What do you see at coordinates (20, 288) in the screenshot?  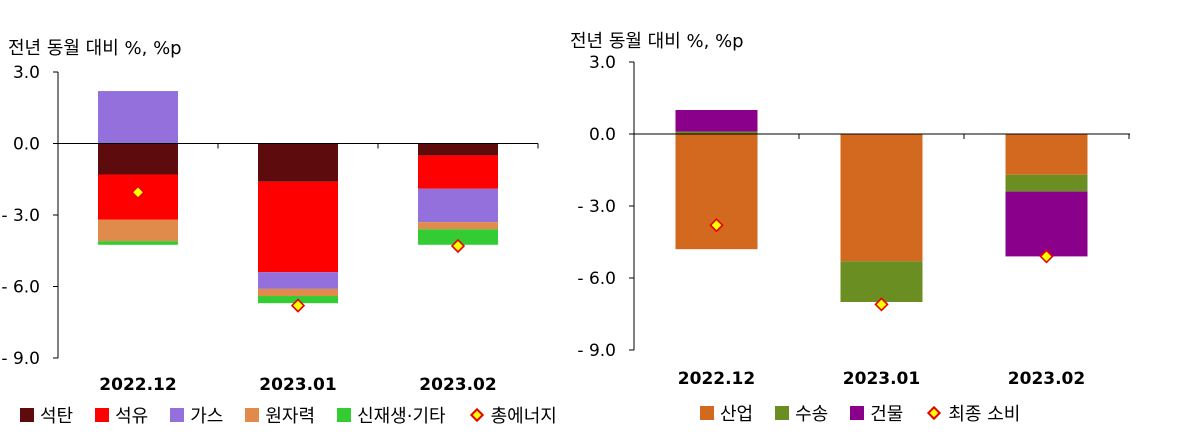 I see `left-y-tick-label: - 6.0` at bounding box center [20, 288].